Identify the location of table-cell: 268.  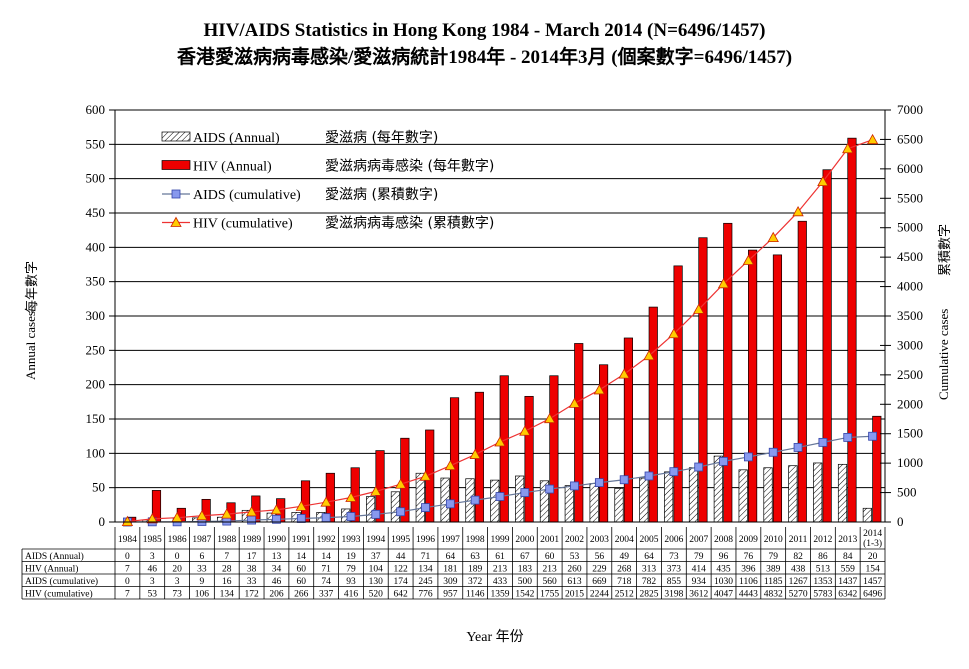
(624, 569).